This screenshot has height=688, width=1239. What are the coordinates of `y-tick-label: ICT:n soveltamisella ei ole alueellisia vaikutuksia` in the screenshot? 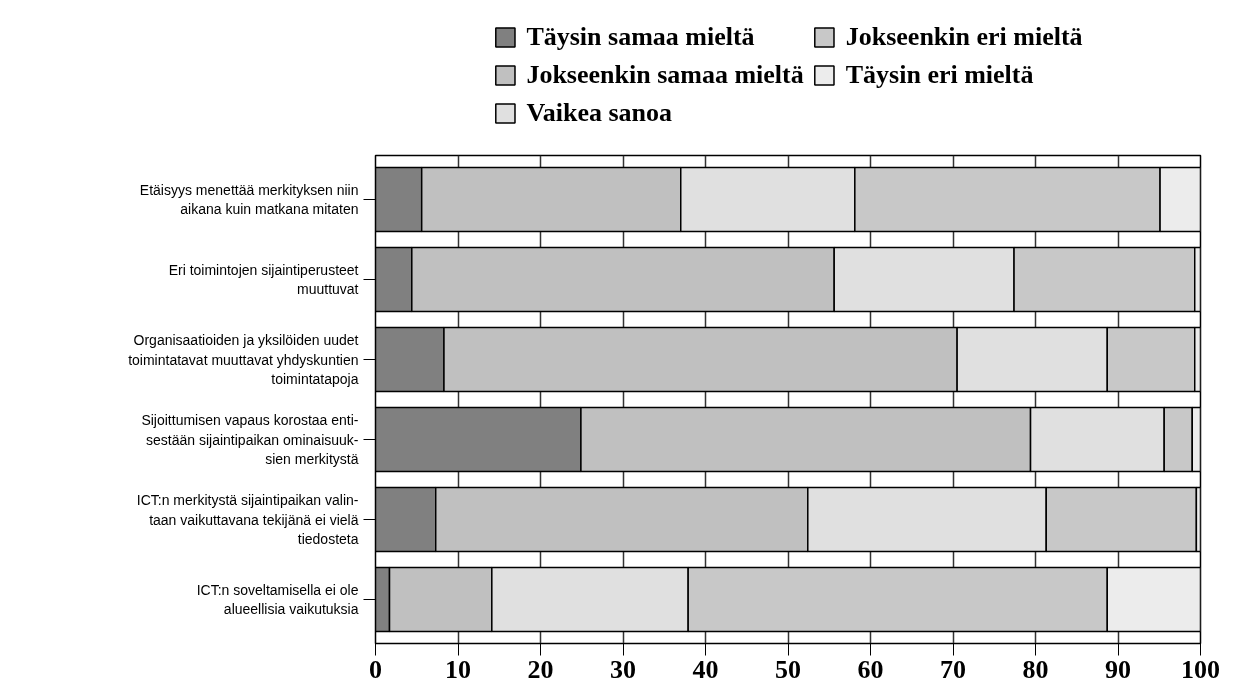 It's located at (277, 599).